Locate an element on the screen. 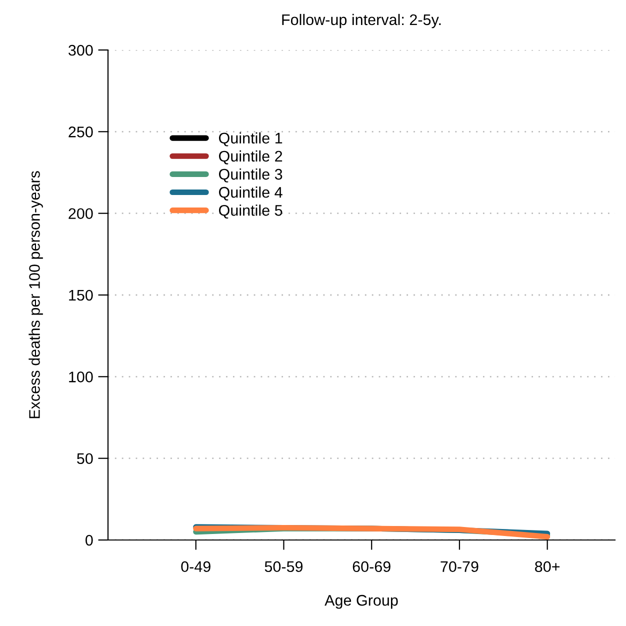  legend-label: Quintile 2 is located at coordinates (250, 157).